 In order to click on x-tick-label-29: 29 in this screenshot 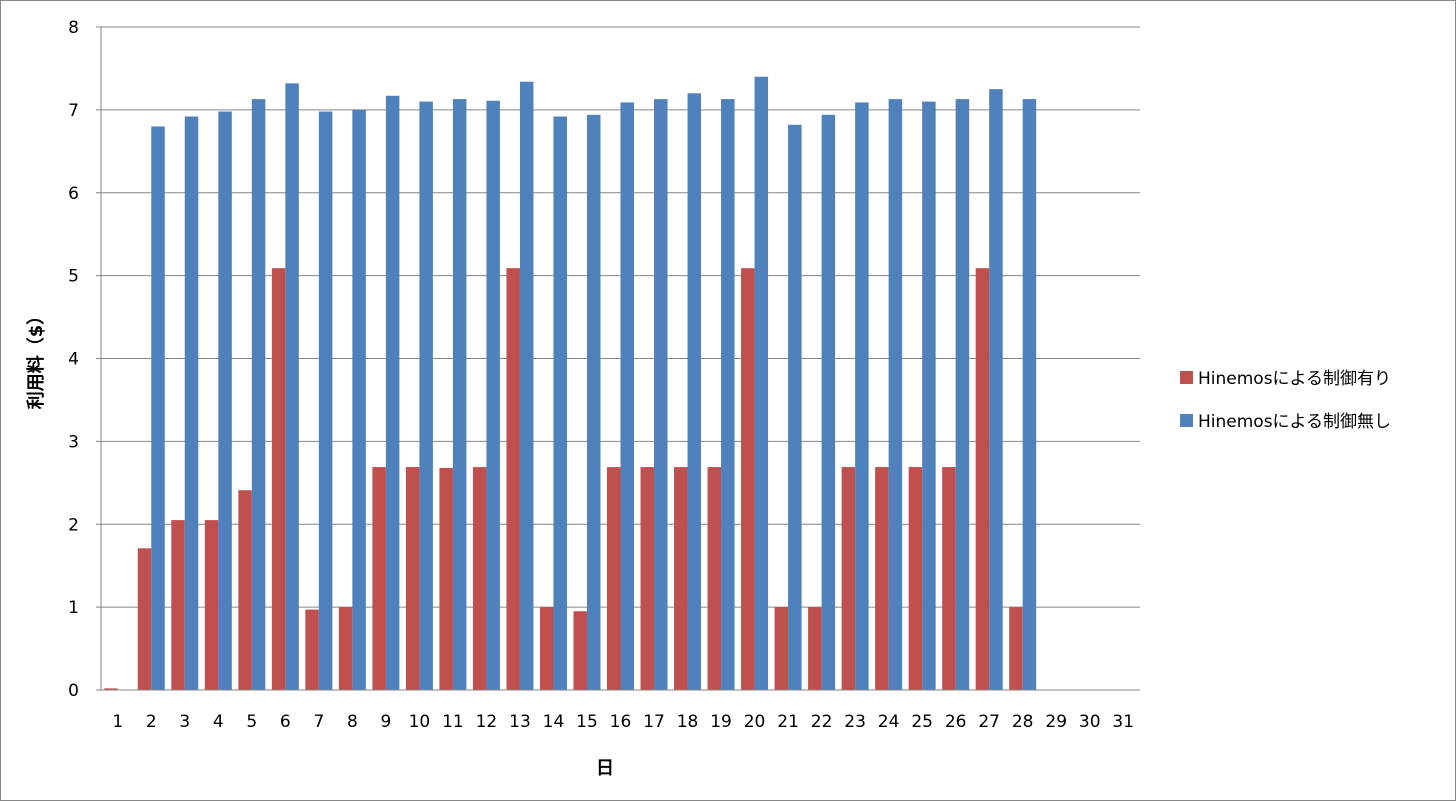, I will do `click(1056, 722)`.